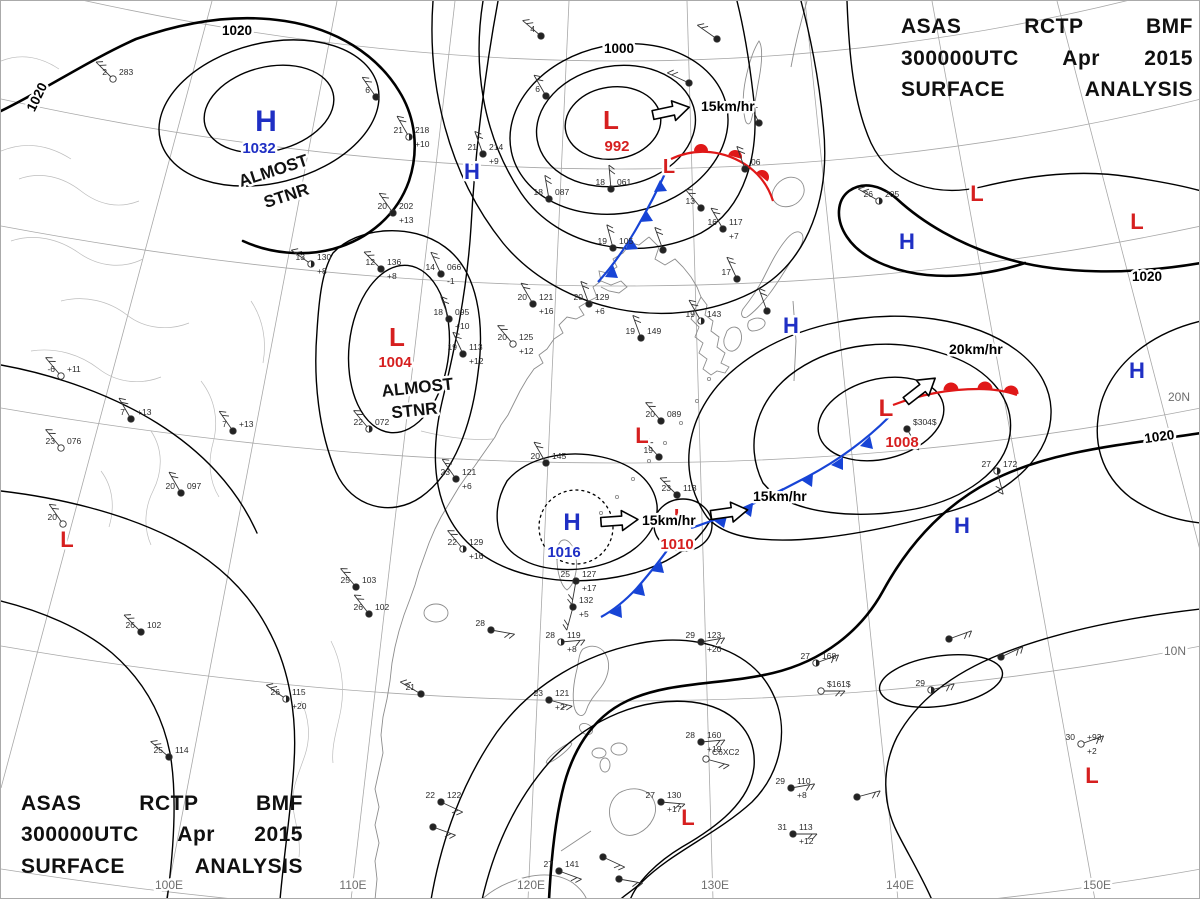 The height and width of the screenshot is (899, 1200). What do you see at coordinates (371, 262) in the screenshot?
I see `svg-text: 12` at bounding box center [371, 262].